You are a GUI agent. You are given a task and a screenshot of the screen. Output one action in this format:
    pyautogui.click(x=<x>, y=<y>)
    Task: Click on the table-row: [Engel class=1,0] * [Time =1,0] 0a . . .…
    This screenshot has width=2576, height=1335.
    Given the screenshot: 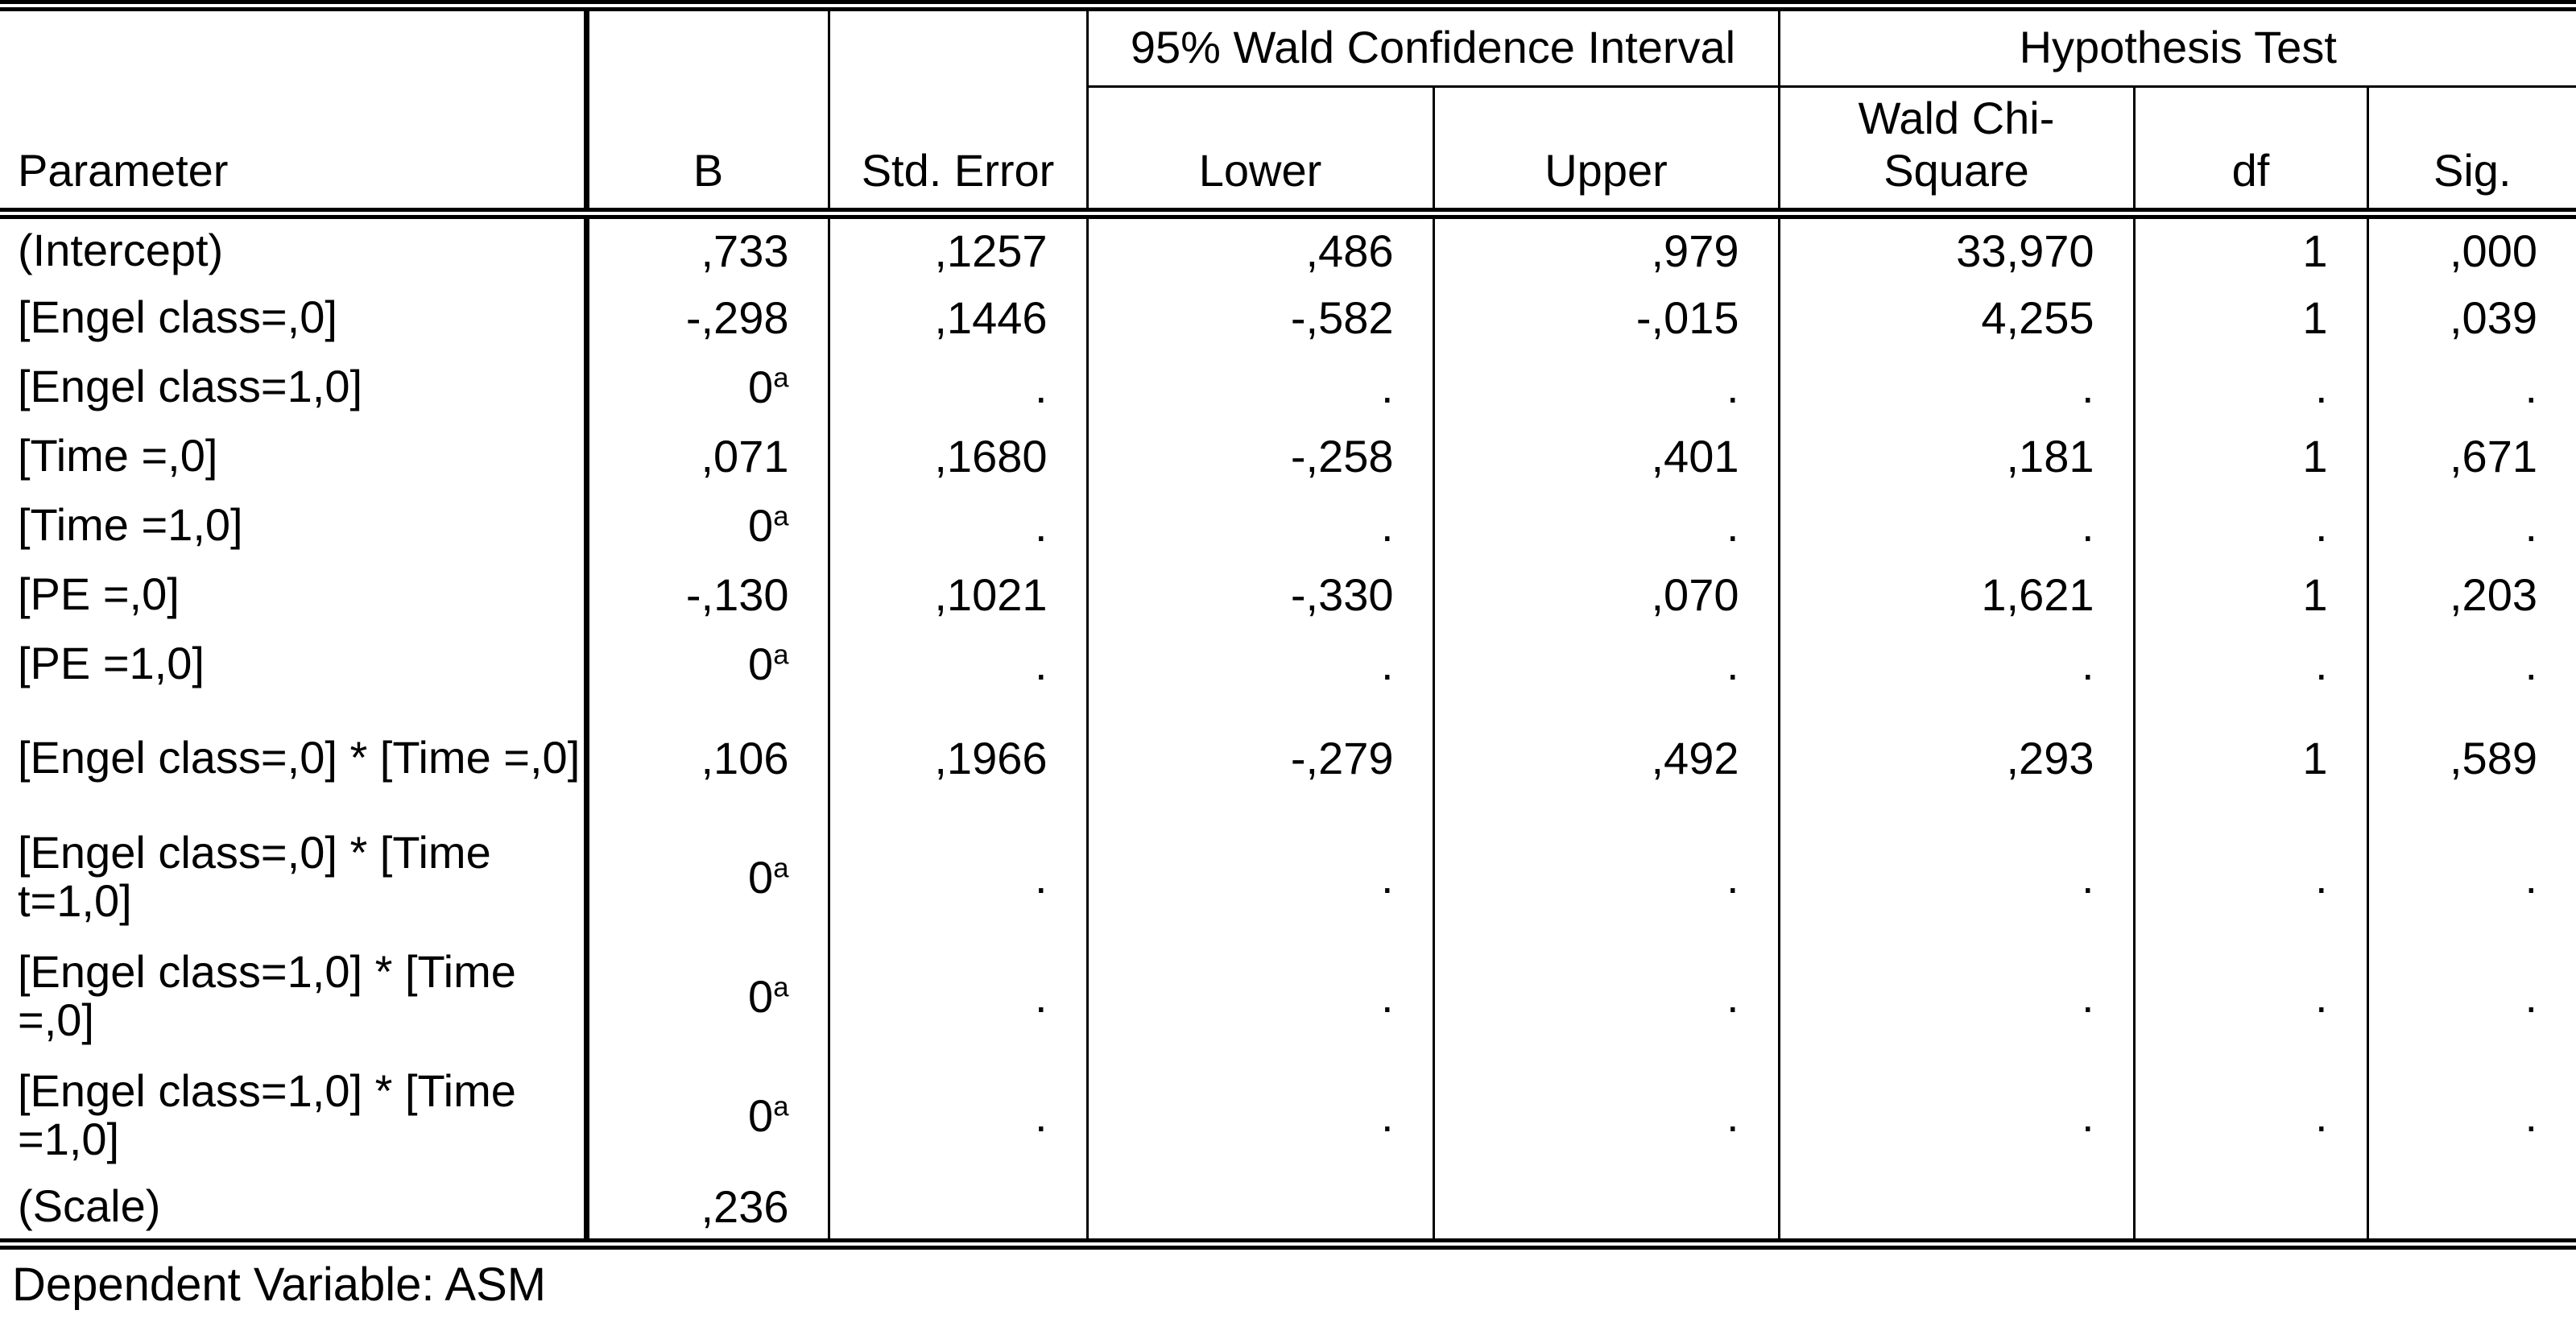 What is the action you would take?
    pyautogui.click(x=1288, y=1115)
    